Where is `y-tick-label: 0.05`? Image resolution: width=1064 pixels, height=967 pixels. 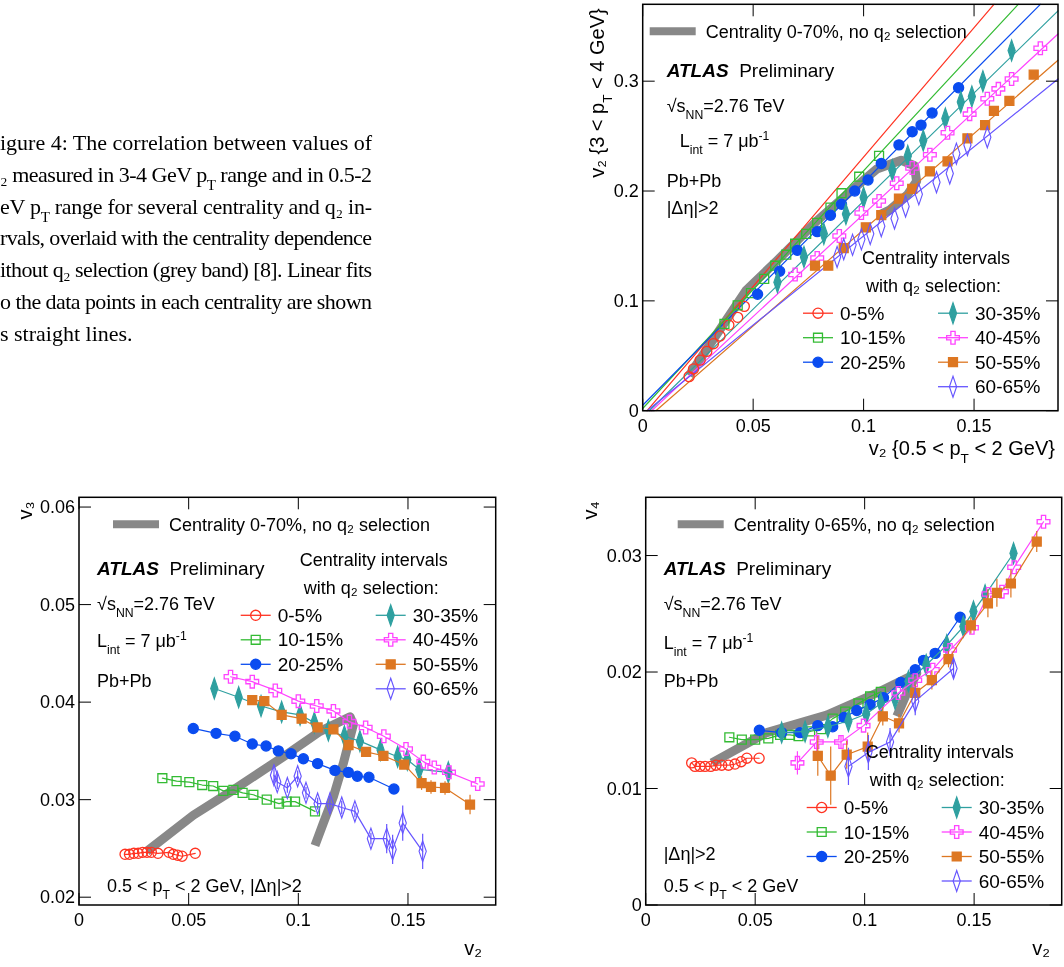 y-tick-label: 0.05 is located at coordinates (57, 604).